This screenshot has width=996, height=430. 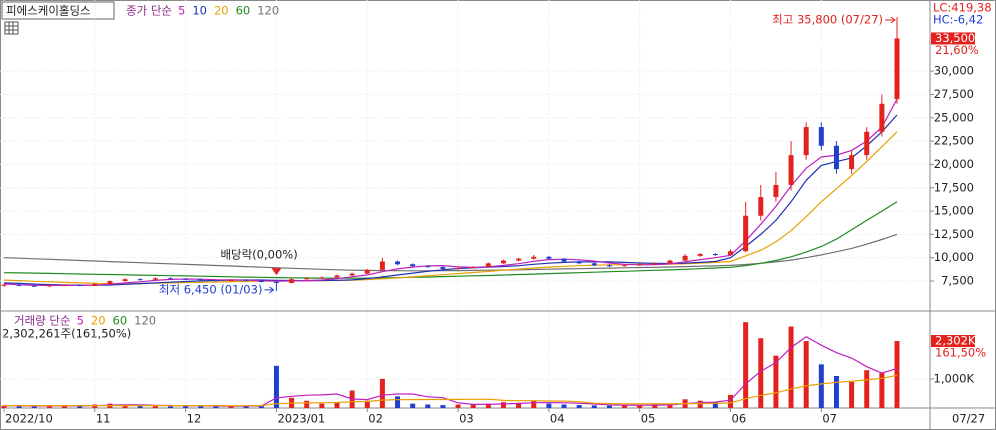 I want to click on x-tick-label: 2022/10, so click(x=29, y=419).